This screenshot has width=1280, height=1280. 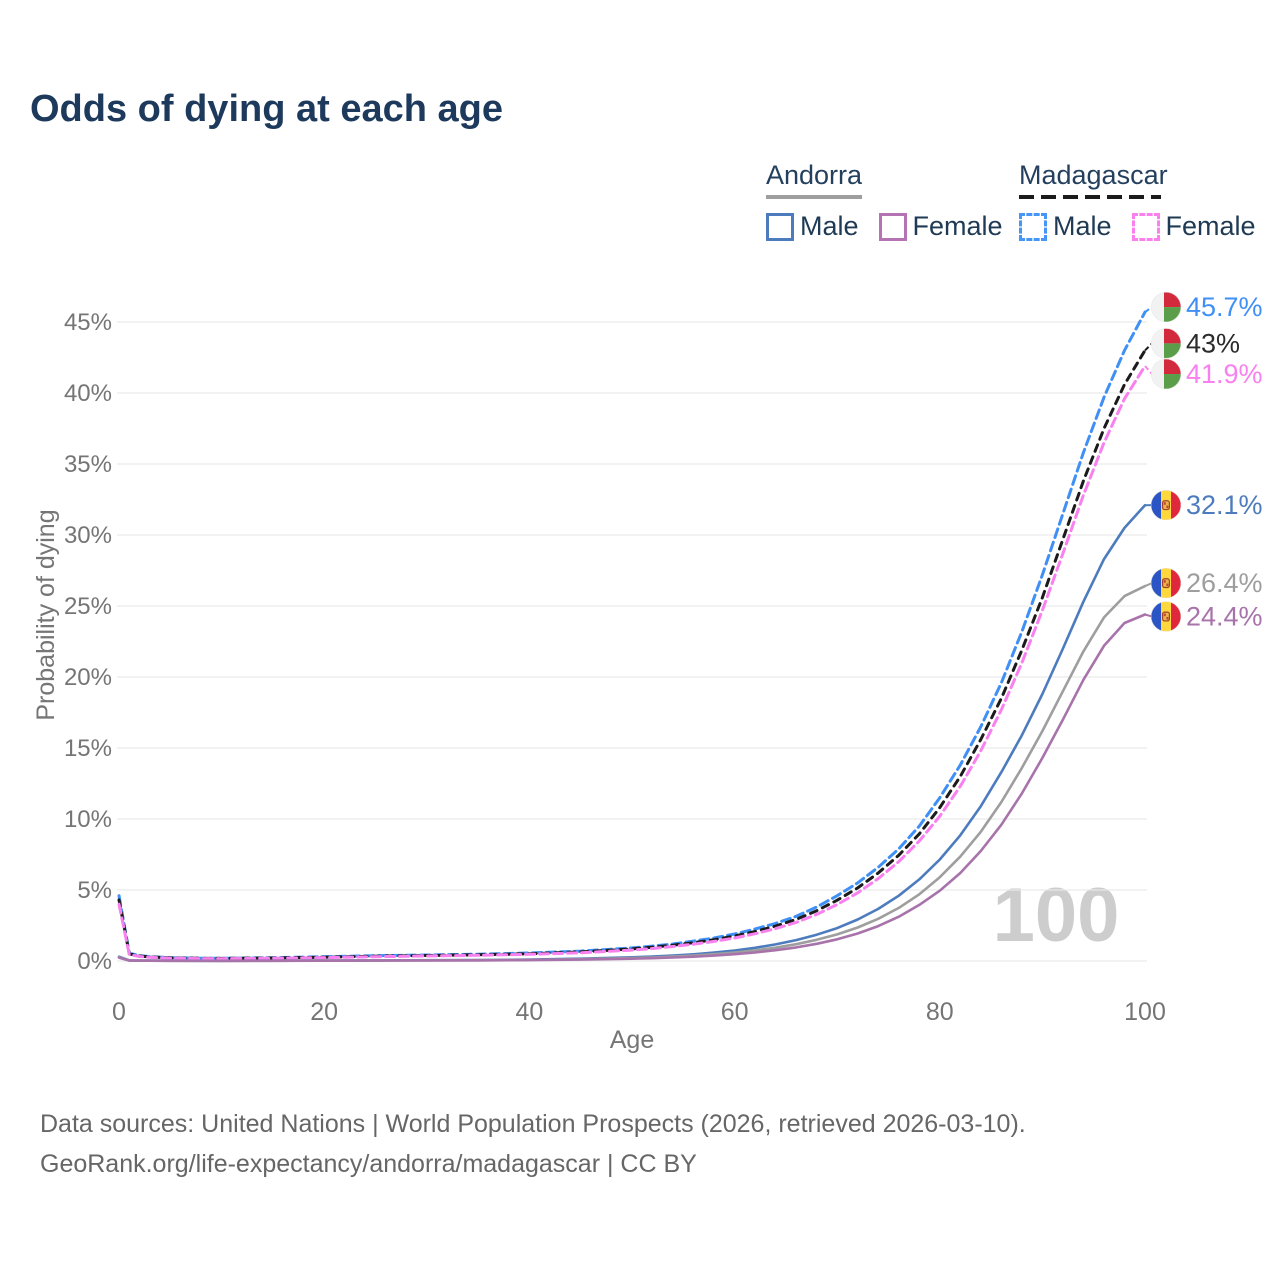 I want to click on legend-group-andorra: Andorra Male Female, so click(x=894, y=201).